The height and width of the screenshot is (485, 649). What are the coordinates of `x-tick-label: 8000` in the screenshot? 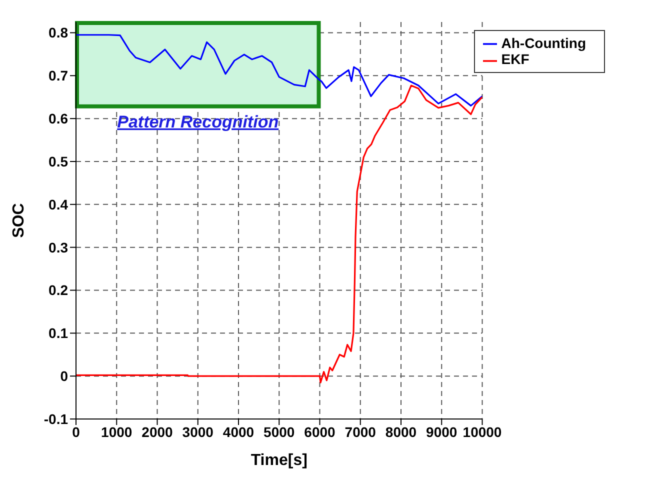 It's located at (401, 432).